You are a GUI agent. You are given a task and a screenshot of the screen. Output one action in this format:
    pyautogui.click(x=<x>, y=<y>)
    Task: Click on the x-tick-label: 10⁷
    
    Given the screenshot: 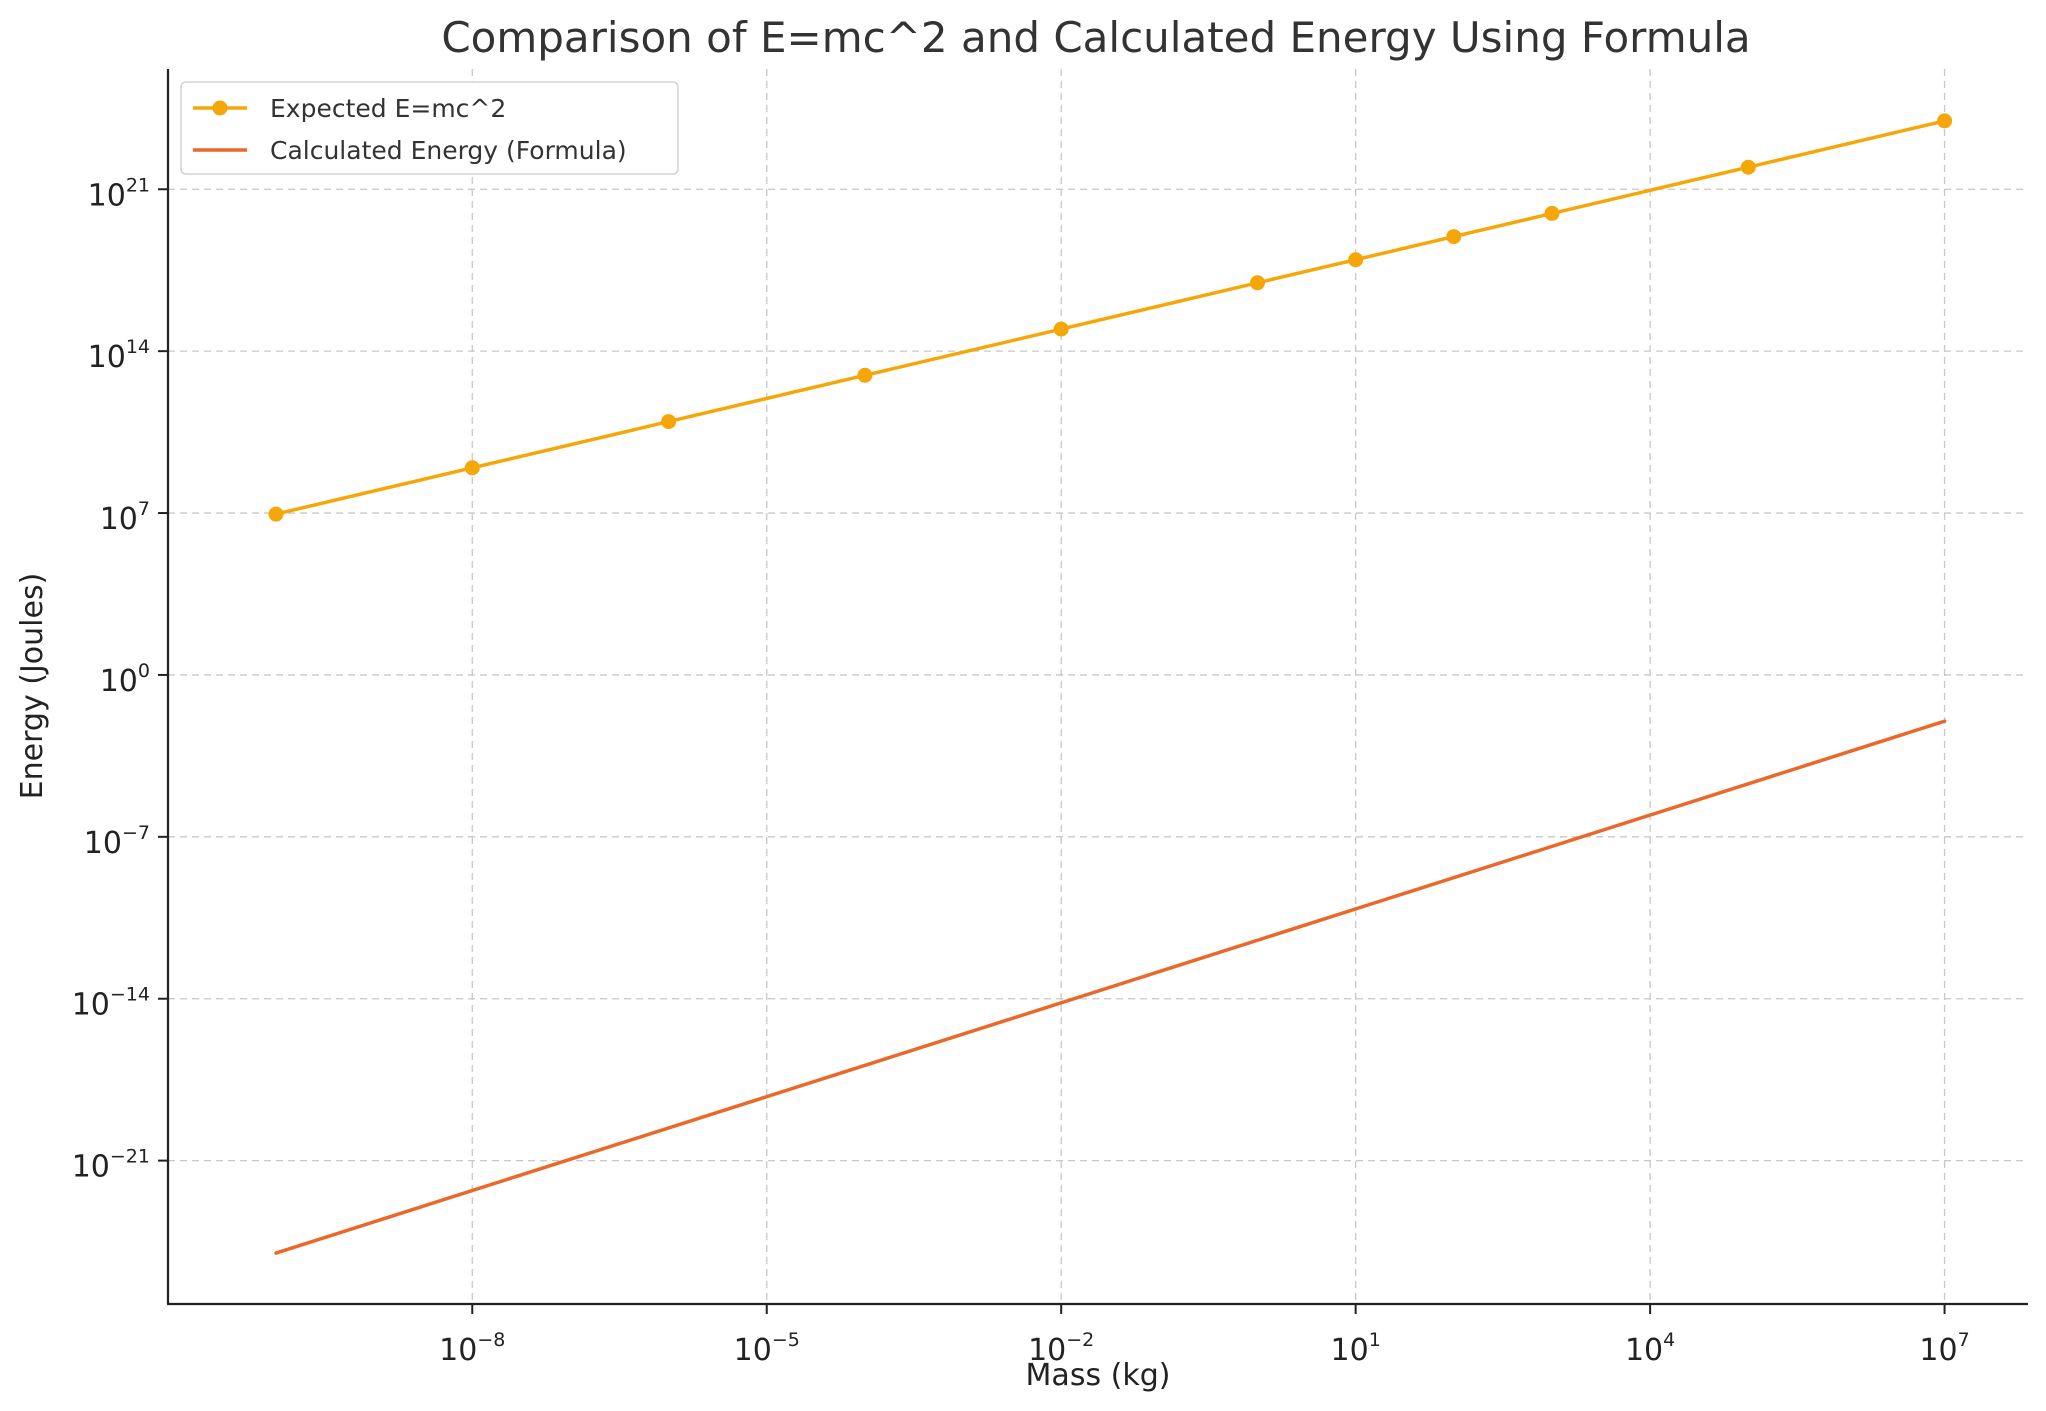 What is the action you would take?
    pyautogui.click(x=1944, y=1348)
    